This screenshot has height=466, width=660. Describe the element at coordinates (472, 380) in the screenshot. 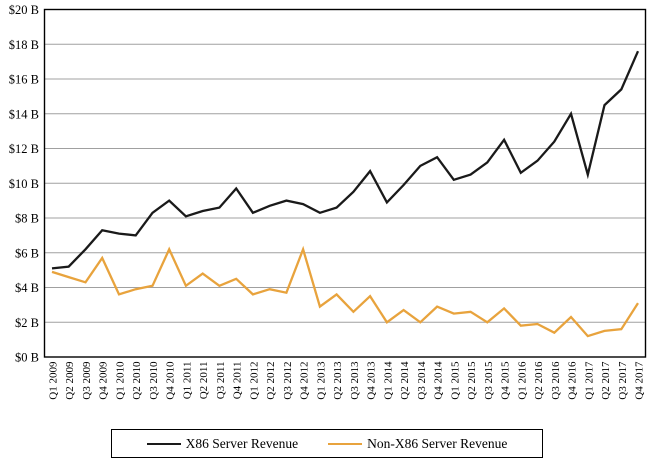

I see `x-tick-label: Q2 2015` at that location.